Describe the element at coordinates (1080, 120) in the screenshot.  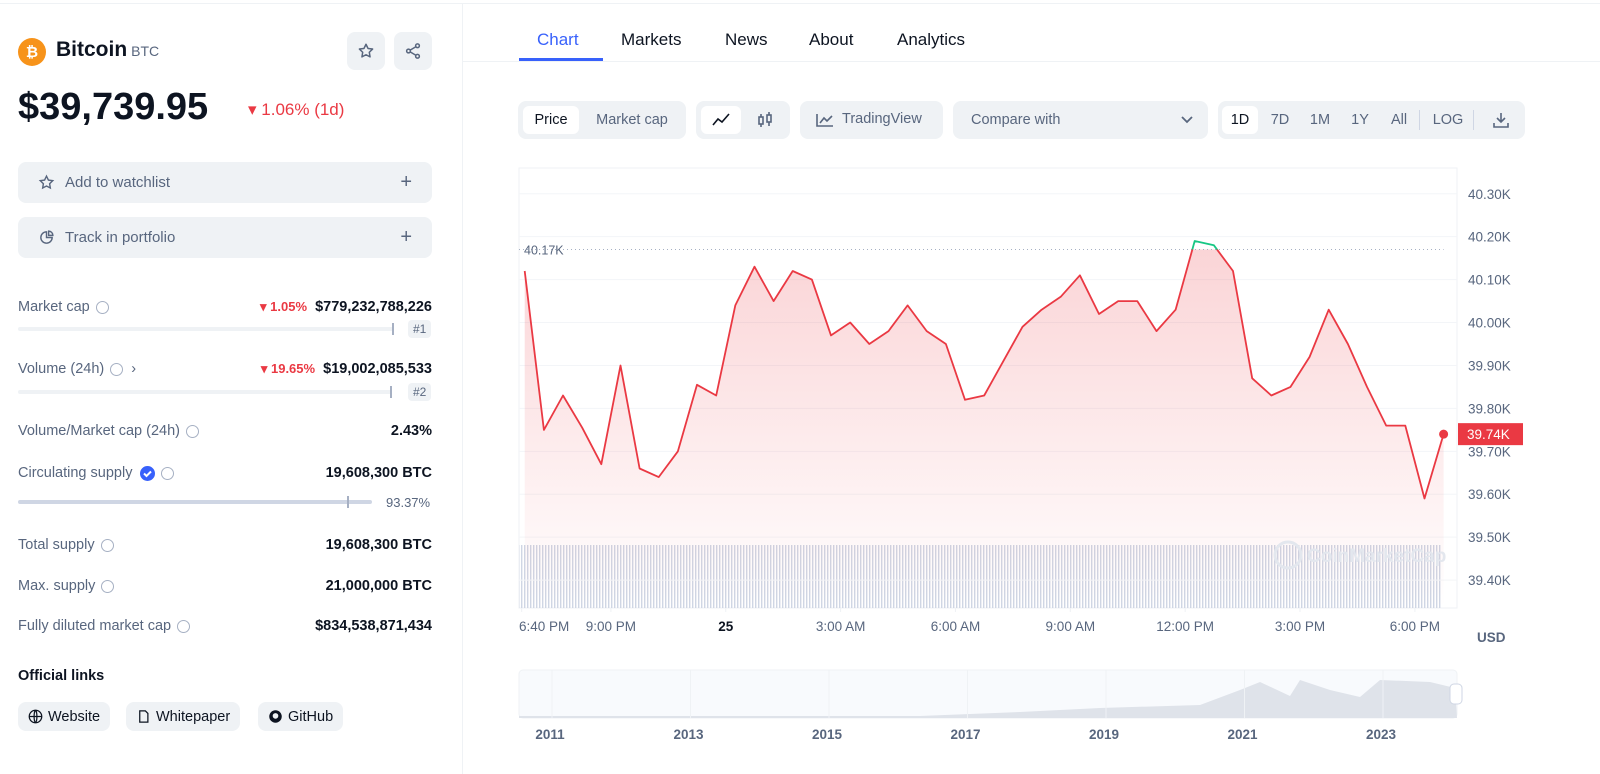
I see `compare-dropdown: Compare with` at that location.